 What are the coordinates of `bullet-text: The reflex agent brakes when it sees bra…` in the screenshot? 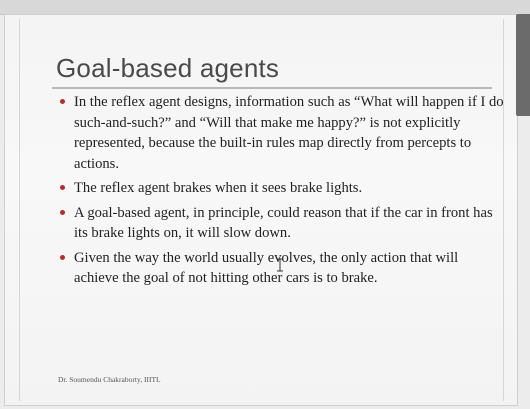 It's located at (218, 188).